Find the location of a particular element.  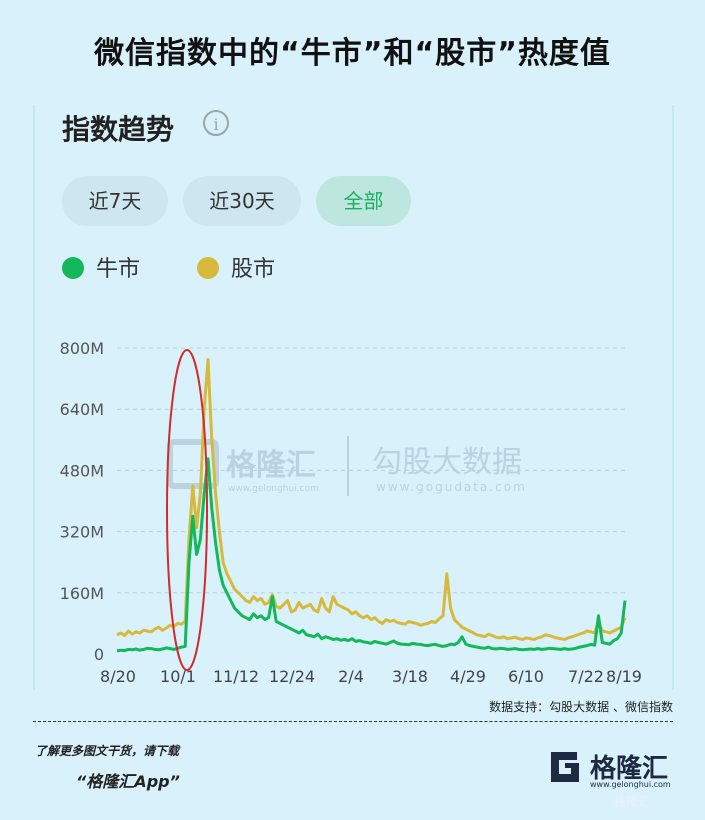

x-tick-label: 2/4 is located at coordinates (351, 676).